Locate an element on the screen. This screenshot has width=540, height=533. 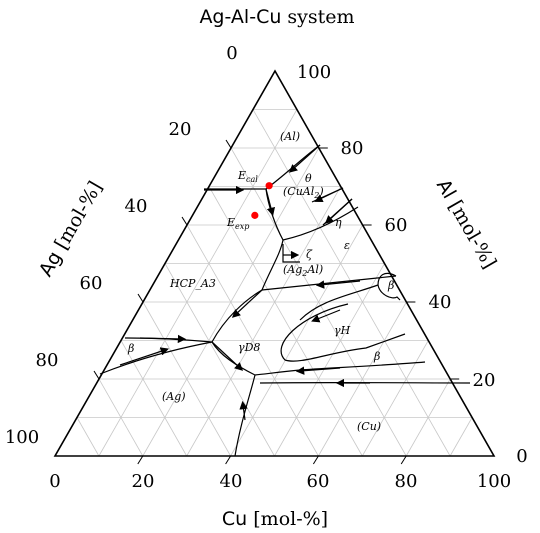
label-gammaD8: γD8 is located at coordinates (249, 347).